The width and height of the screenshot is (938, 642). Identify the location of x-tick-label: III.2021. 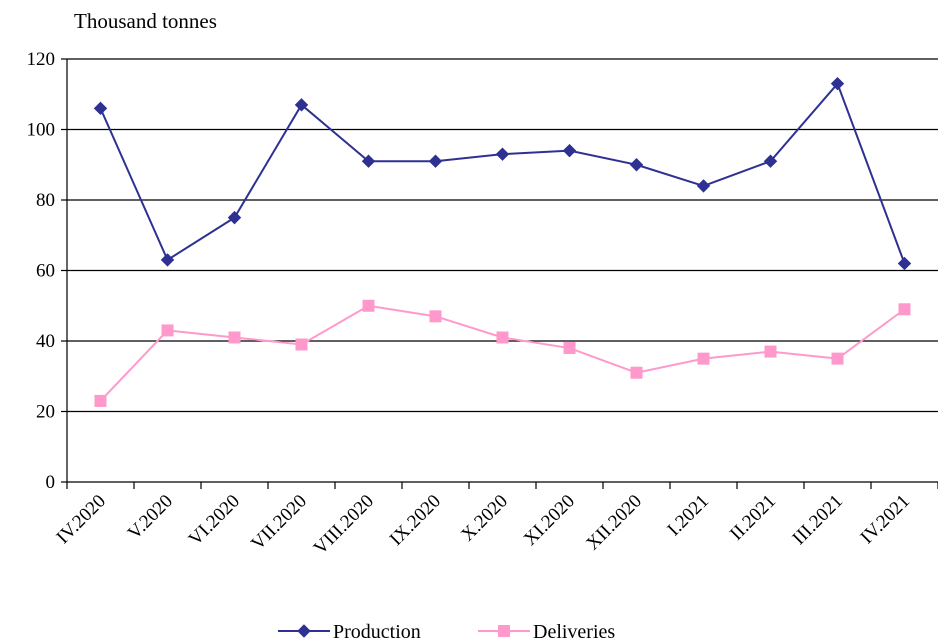
(818, 520).